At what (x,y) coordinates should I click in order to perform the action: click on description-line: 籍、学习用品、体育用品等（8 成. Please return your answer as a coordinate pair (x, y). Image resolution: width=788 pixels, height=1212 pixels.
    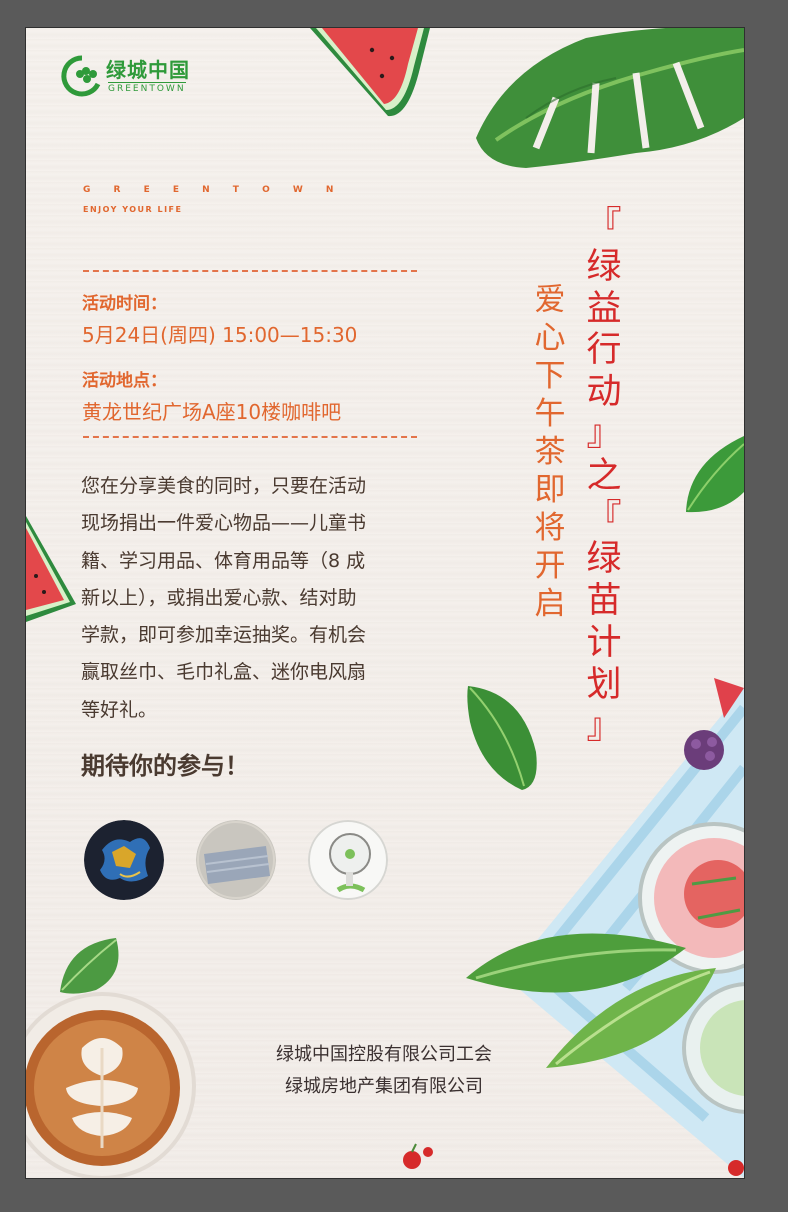
    Looking at the image, I should click on (223, 560).